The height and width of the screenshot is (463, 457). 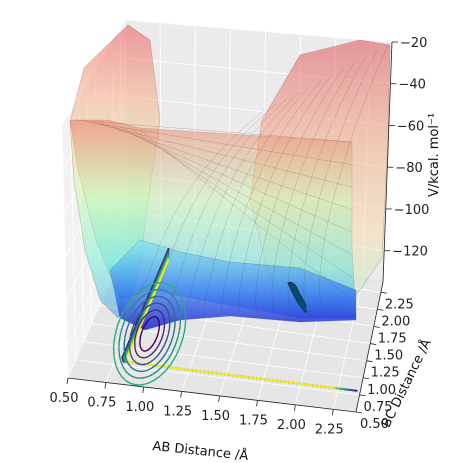 I want to click on contour-ring, so click(x=150, y=334).